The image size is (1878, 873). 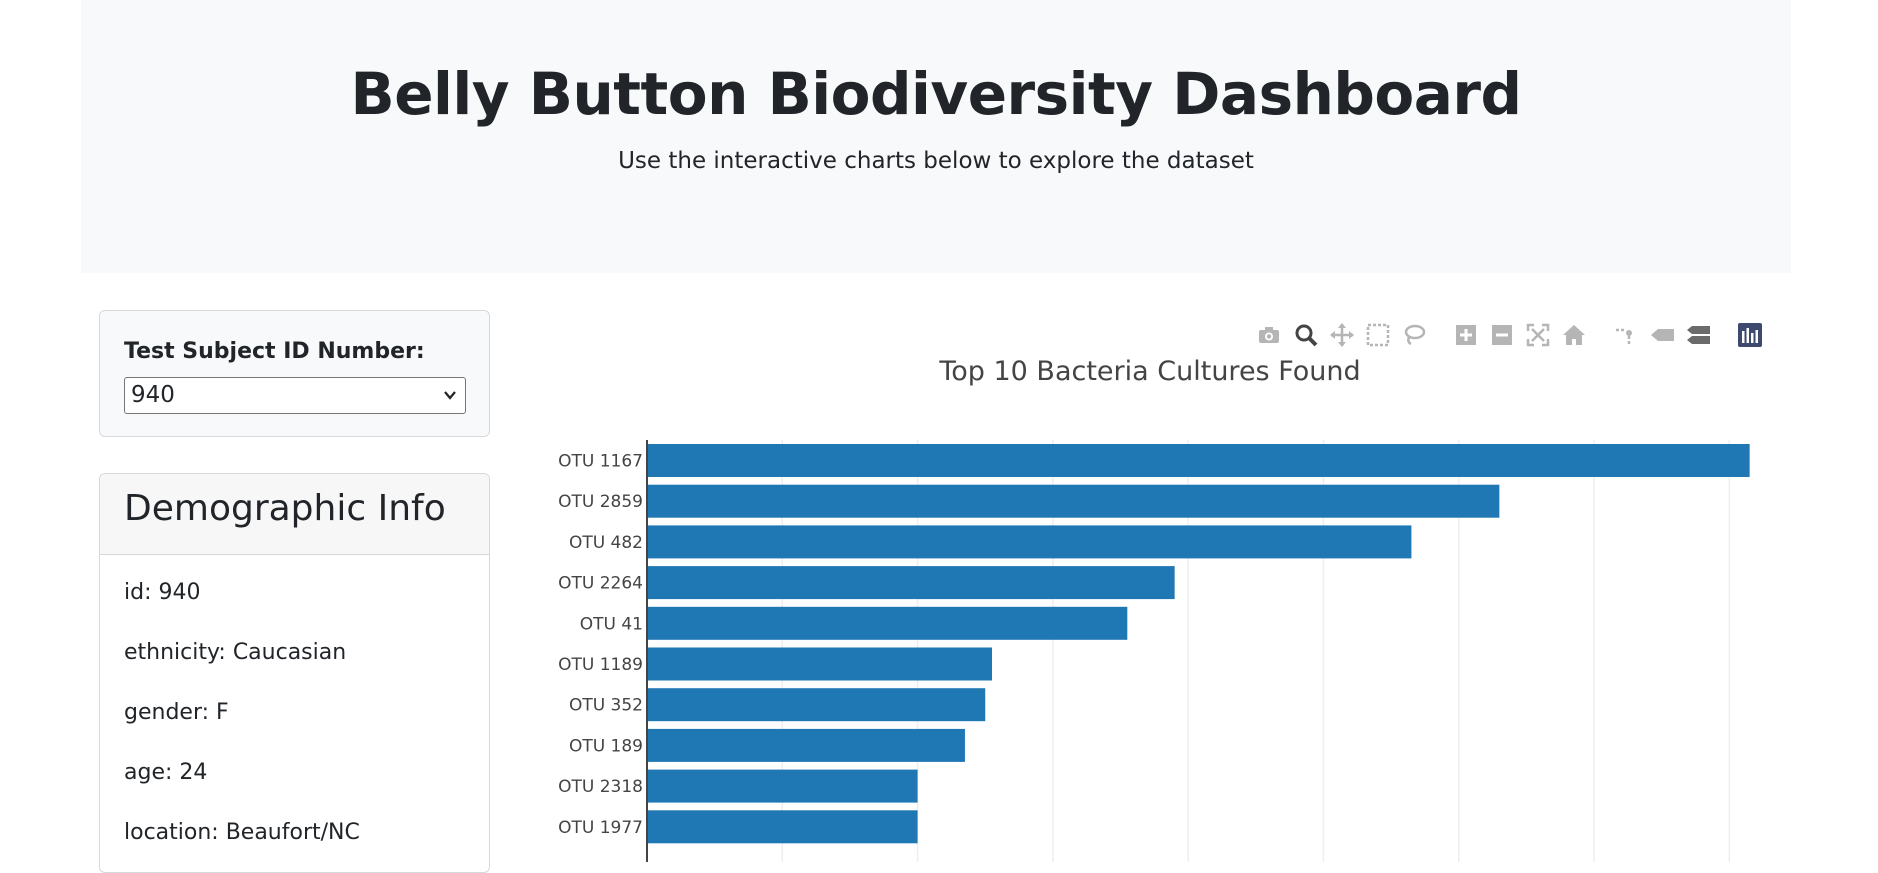 What do you see at coordinates (285, 508) in the screenshot?
I see `demographic-info-title: Demographic Info` at bounding box center [285, 508].